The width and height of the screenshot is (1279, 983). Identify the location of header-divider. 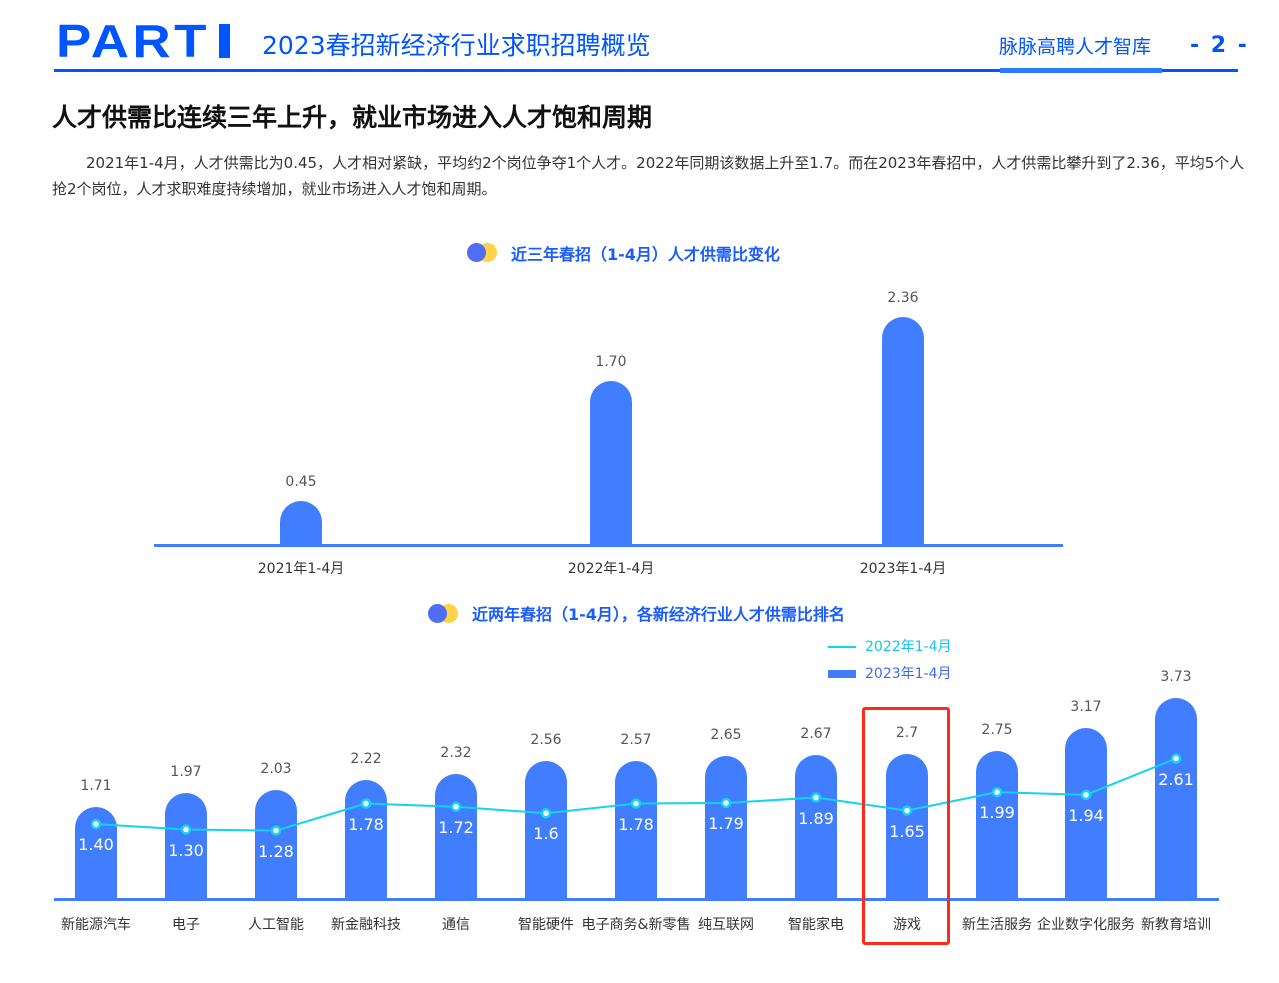
(646, 70).